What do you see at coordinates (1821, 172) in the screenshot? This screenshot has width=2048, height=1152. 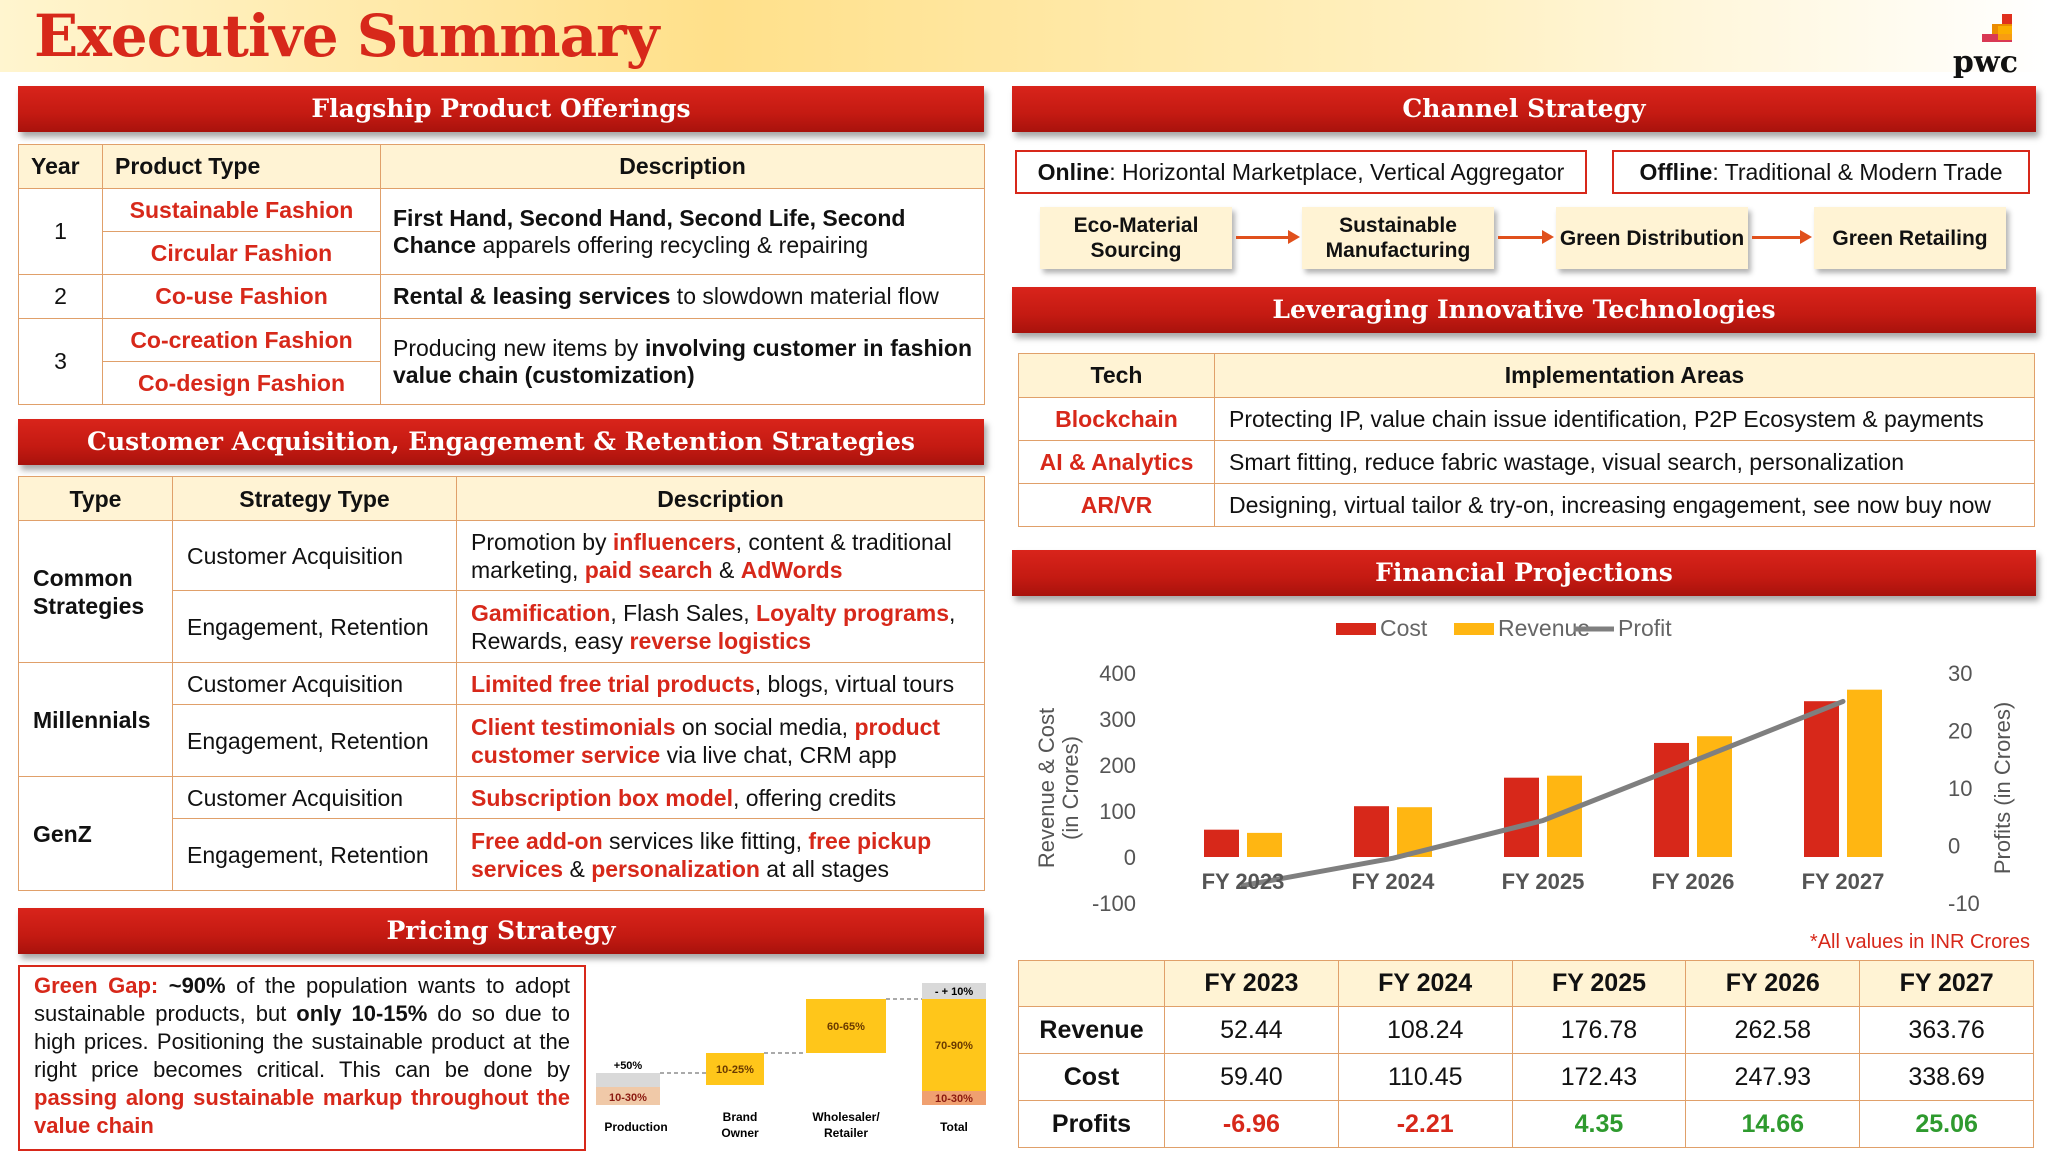 I see `offline-channel: Offline: Traditional & Modern Trade` at bounding box center [1821, 172].